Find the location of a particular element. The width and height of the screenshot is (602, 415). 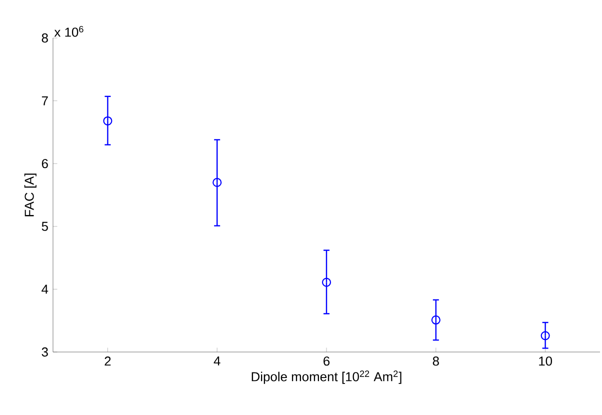

y-tick-label: 8 is located at coordinates (45, 38).